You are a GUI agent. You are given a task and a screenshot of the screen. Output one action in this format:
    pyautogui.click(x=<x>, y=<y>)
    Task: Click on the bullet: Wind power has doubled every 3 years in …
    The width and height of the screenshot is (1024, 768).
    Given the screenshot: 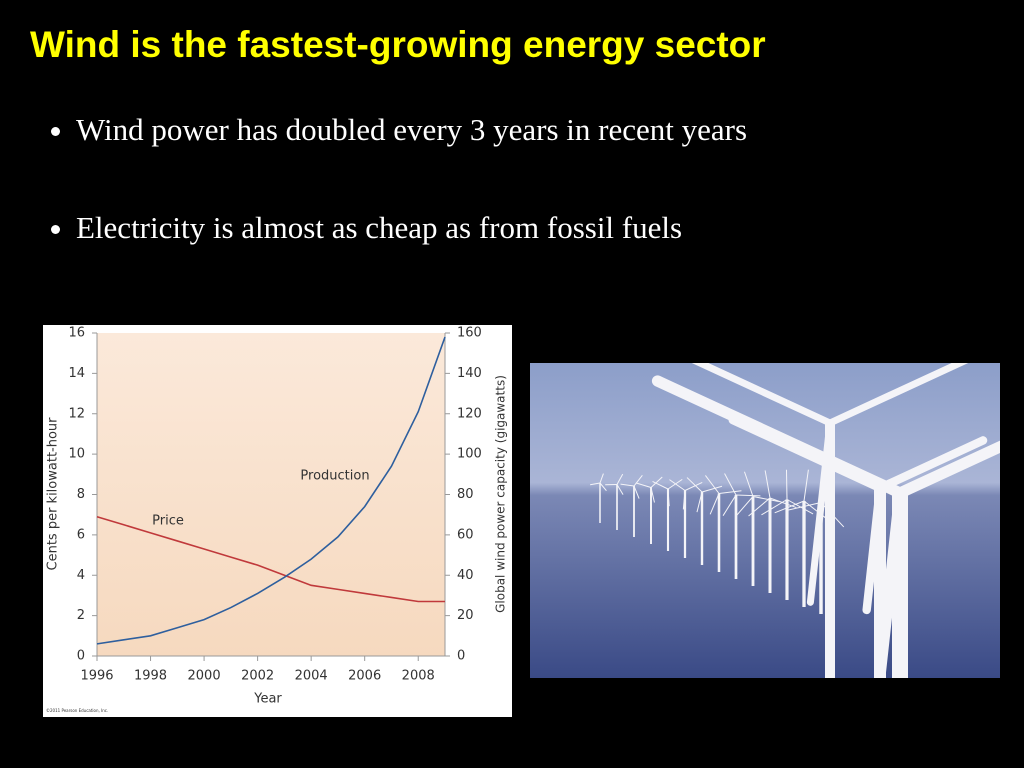 What is the action you would take?
    pyautogui.click(x=411, y=130)
    